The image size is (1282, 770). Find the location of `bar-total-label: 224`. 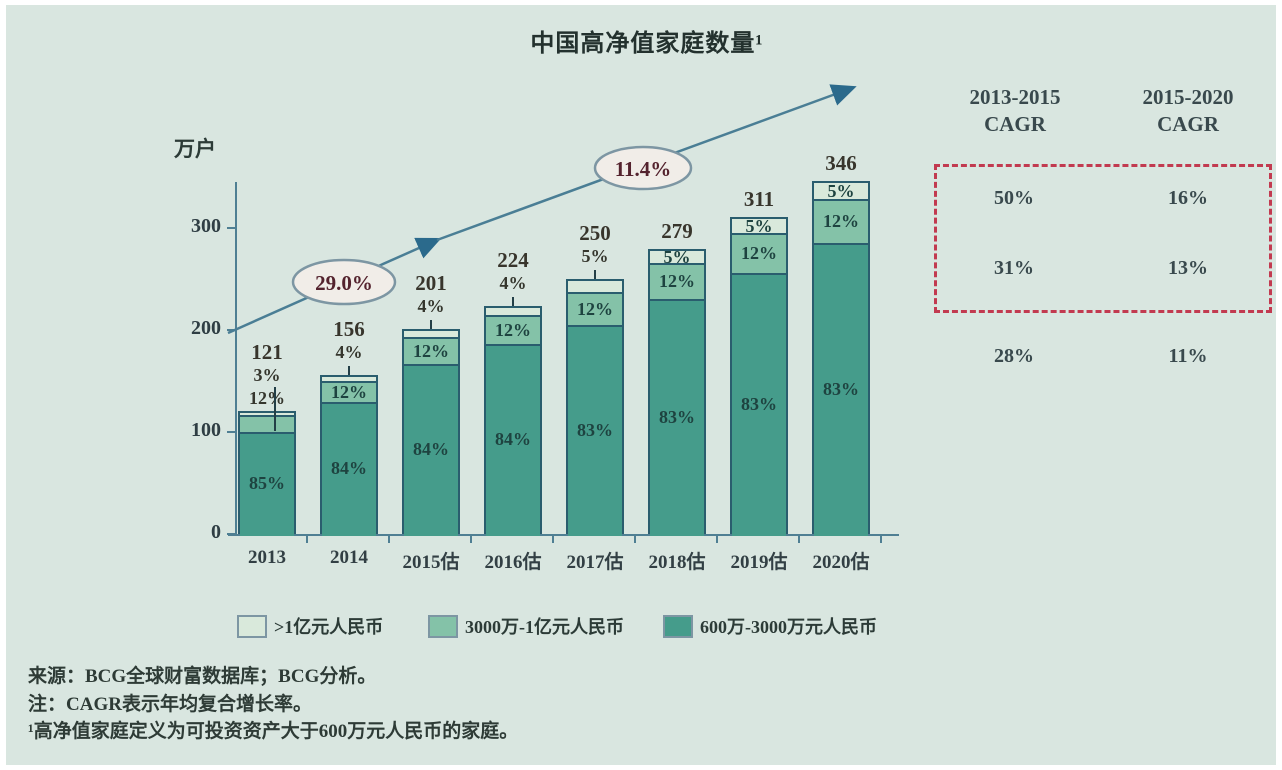

bar-total-label: 224 is located at coordinates (513, 260).